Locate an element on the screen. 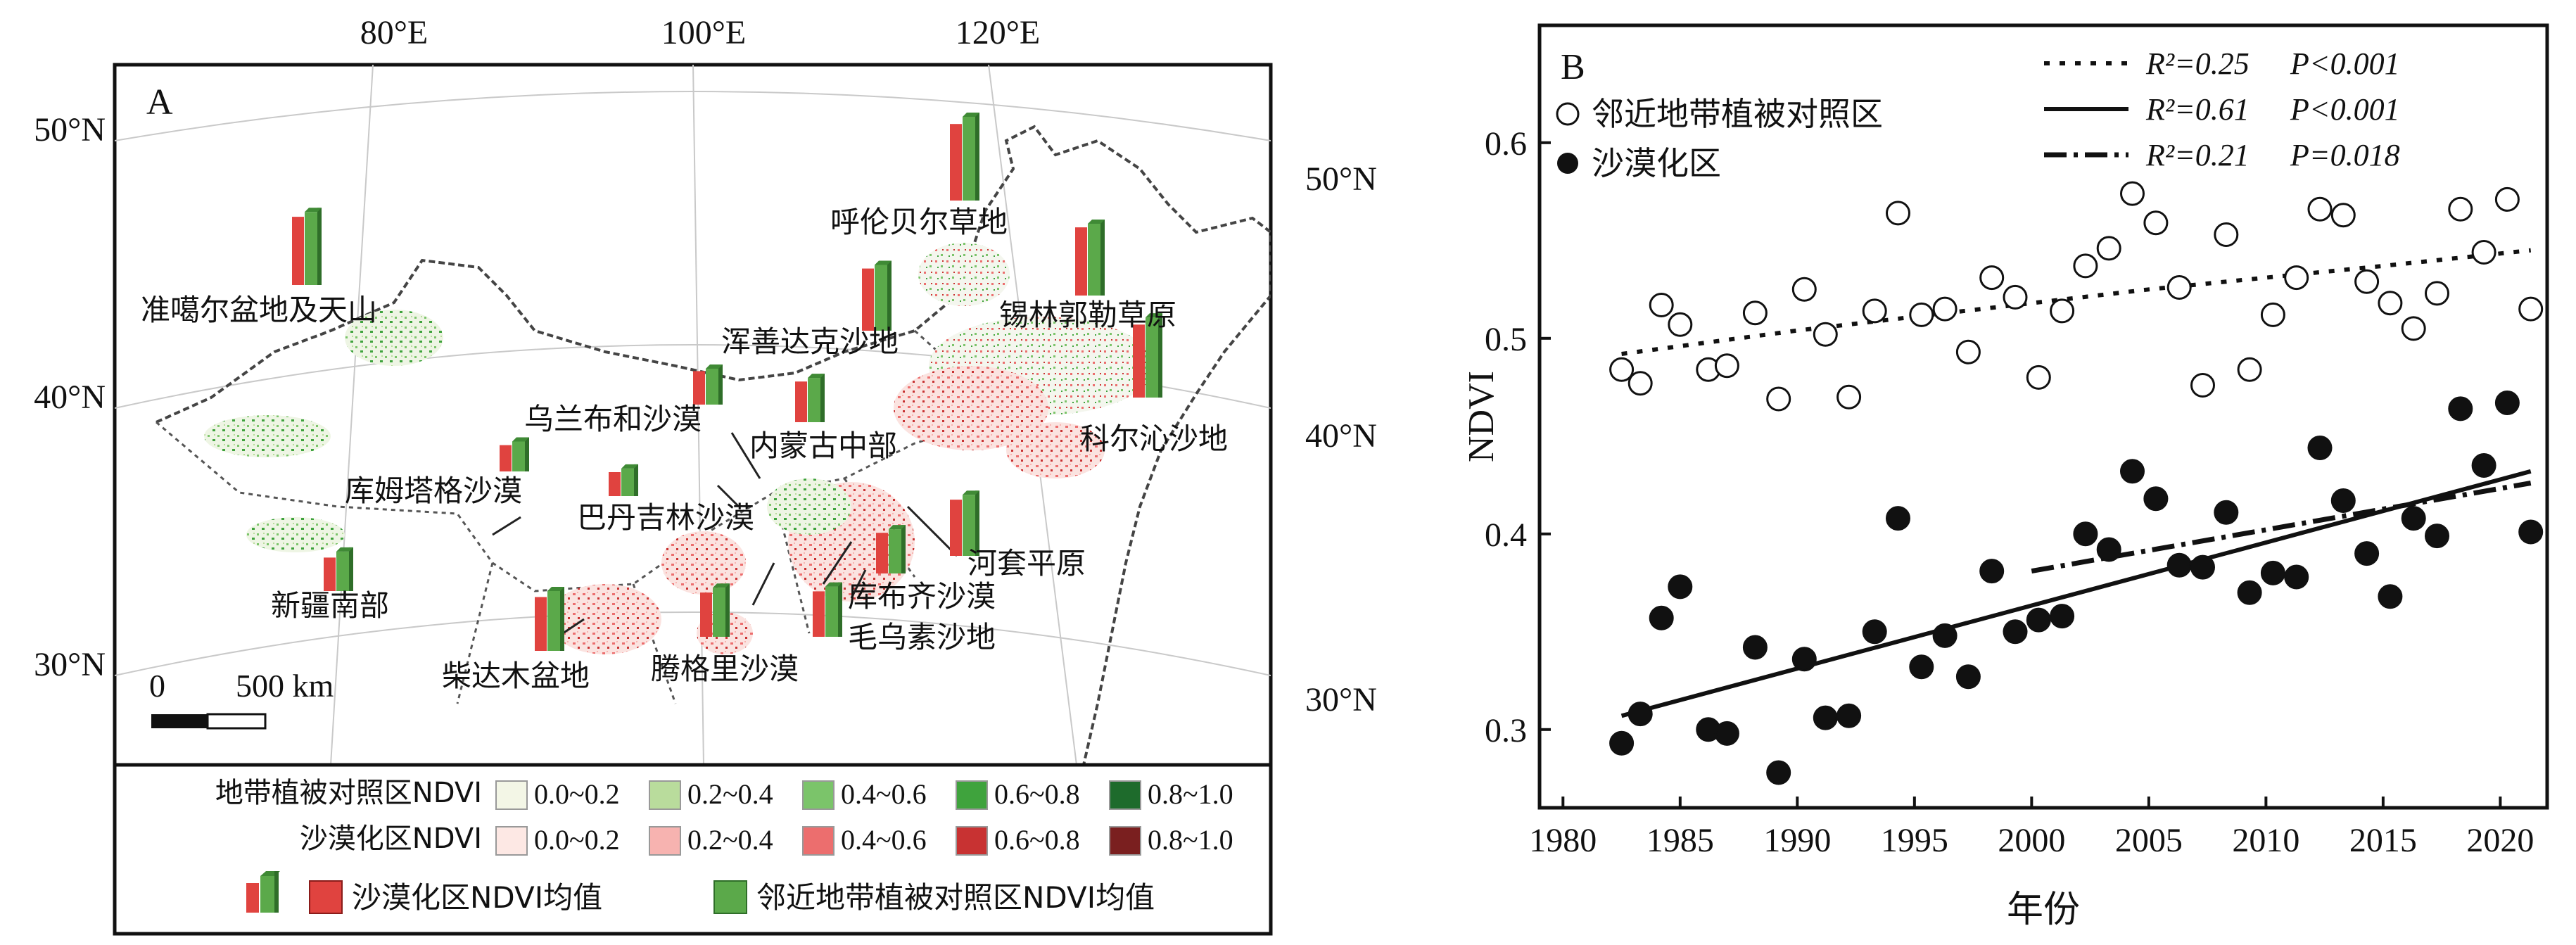 Image resolution: width=2576 pixels, height=945 pixels. legend-desert-series: 沙漠化区 is located at coordinates (1656, 163).